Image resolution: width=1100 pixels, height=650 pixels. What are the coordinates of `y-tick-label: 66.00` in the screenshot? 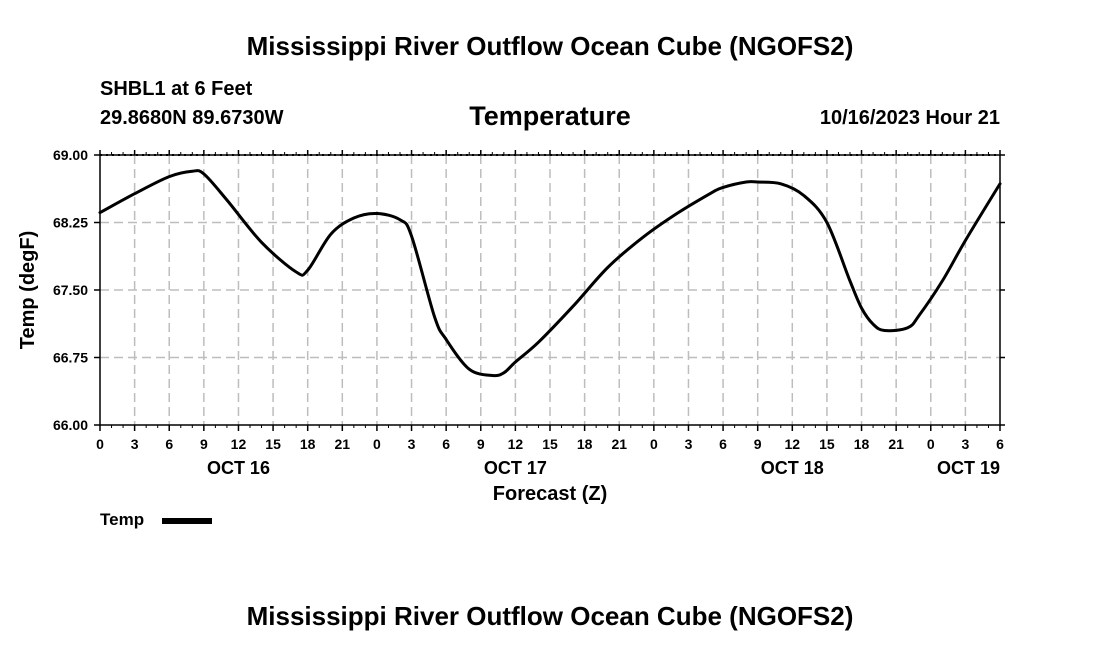 It's located at (70, 425).